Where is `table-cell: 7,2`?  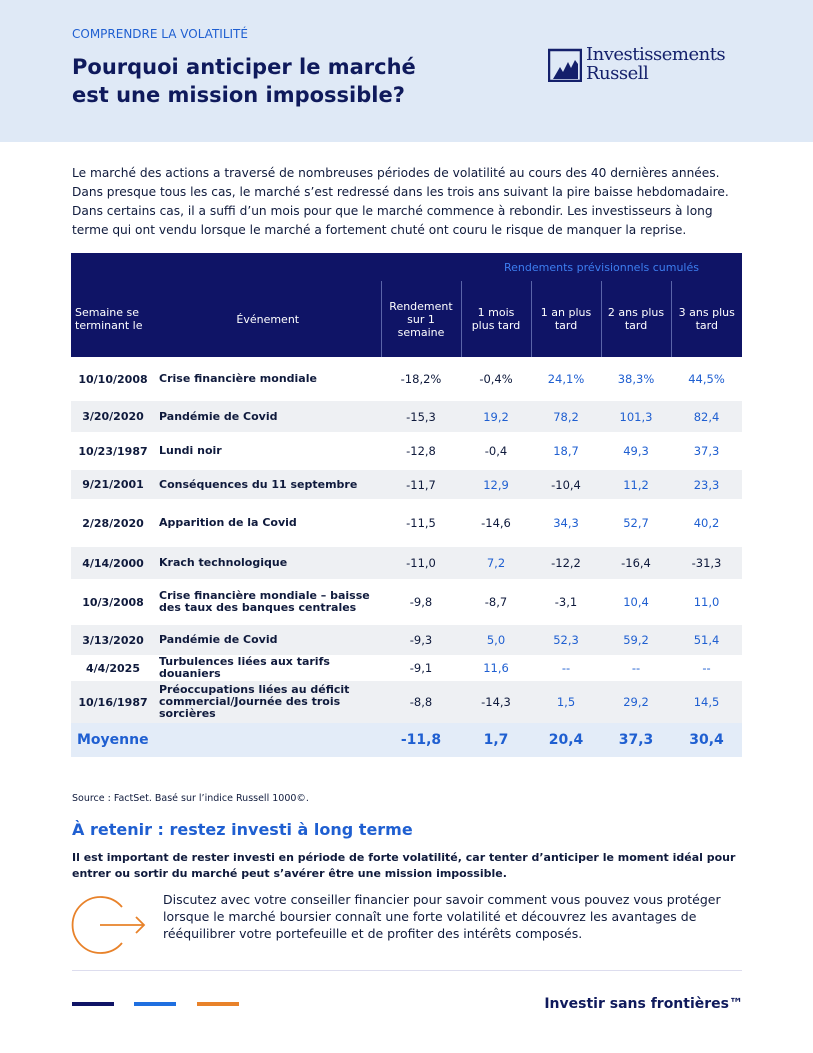
table-cell: 7,2 is located at coordinates (496, 563).